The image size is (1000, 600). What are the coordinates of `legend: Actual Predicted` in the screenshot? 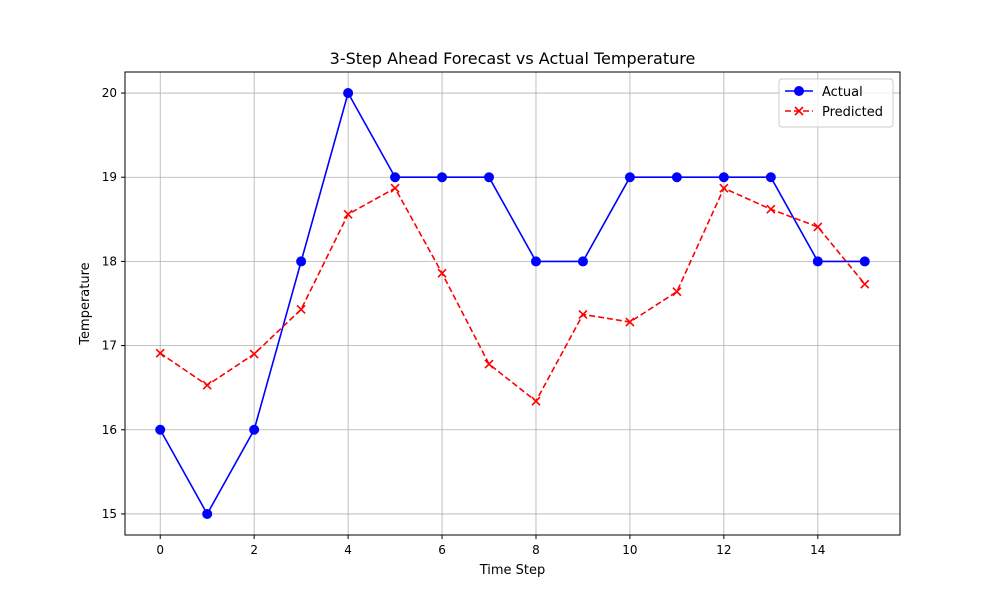 It's located at (836, 103).